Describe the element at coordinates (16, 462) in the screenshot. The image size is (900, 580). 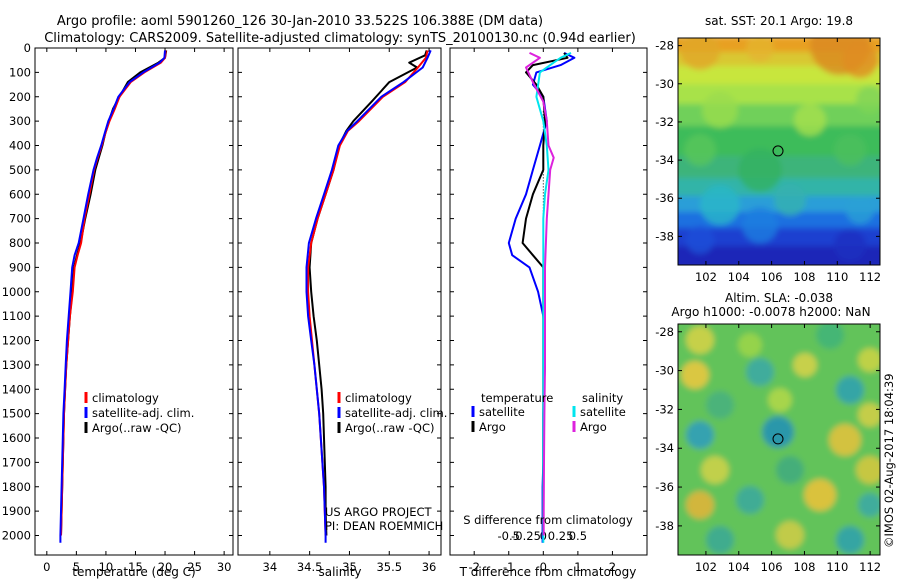
I see `depth-tick-label: 1700` at that location.